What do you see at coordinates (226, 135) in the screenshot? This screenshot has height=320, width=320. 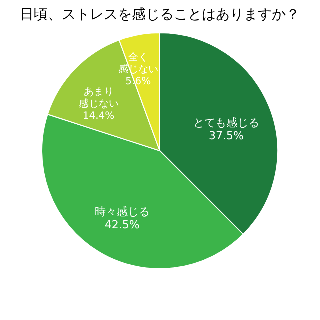 I see `data-label: 37.5%` at bounding box center [226, 135].